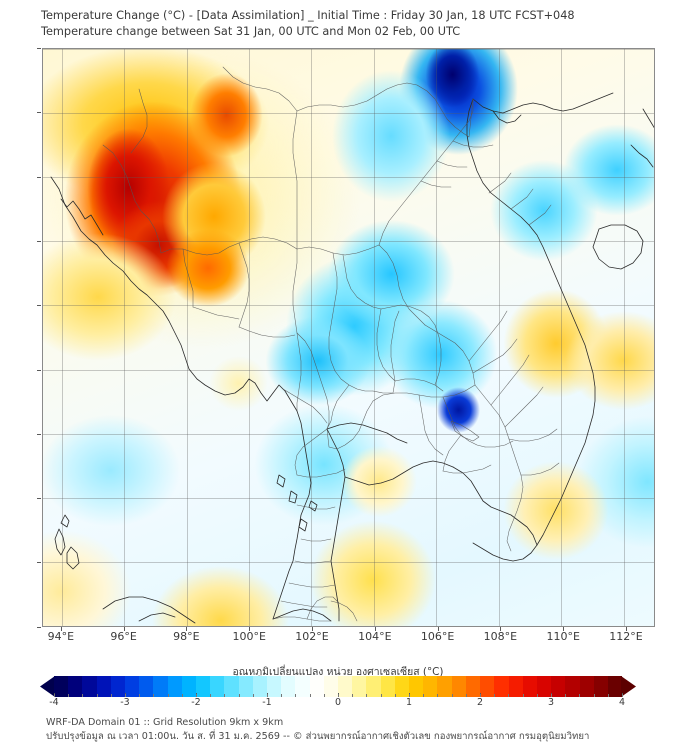 The height and width of the screenshot is (756, 676). What do you see at coordinates (605, 360) in the screenshot?
I see `anomaly-blob-warm-southchina-sea` at bounding box center [605, 360].